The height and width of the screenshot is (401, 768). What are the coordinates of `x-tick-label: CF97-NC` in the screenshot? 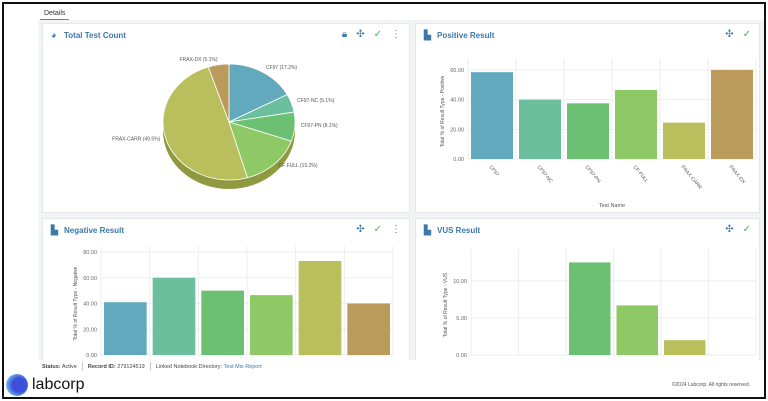 It's located at (544, 174).